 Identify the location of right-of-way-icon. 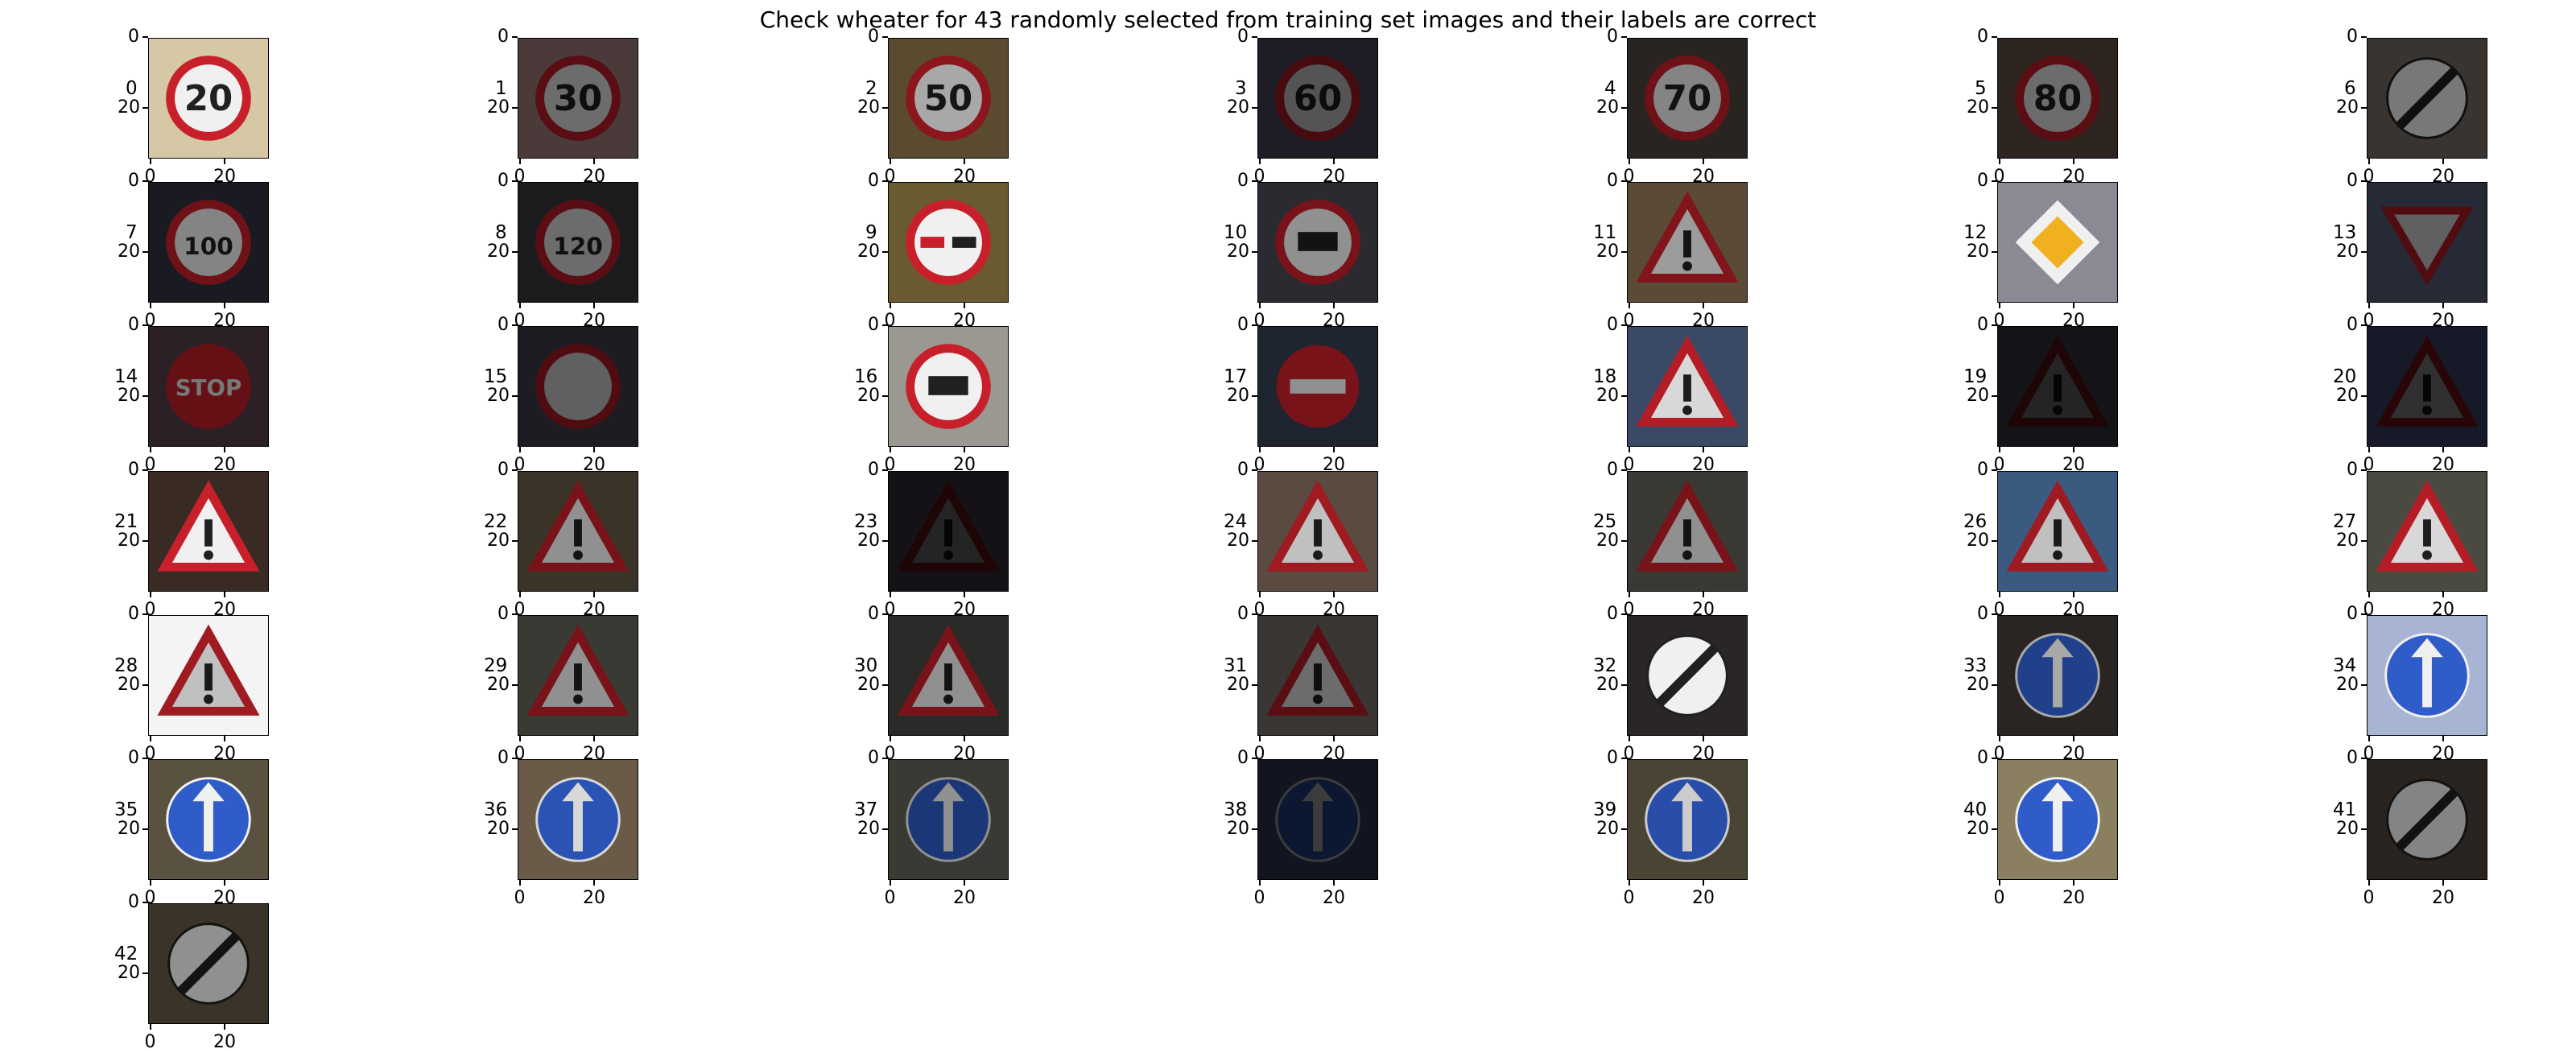
(1688, 237).